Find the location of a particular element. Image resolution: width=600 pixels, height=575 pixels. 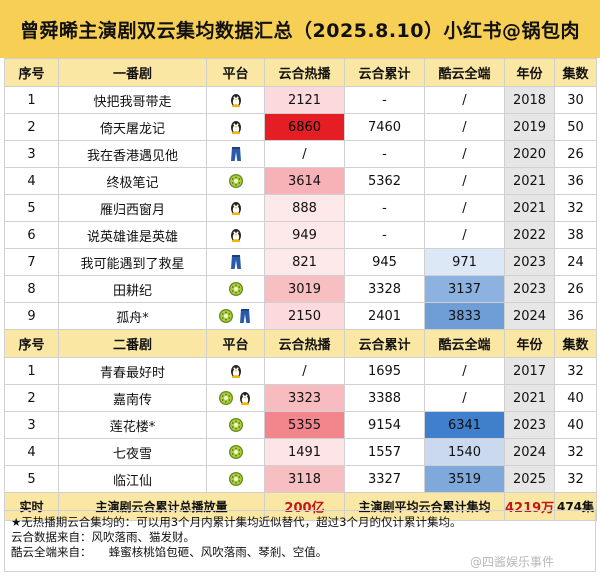

yunhe-cum-value: 2401 is located at coordinates (384, 316).